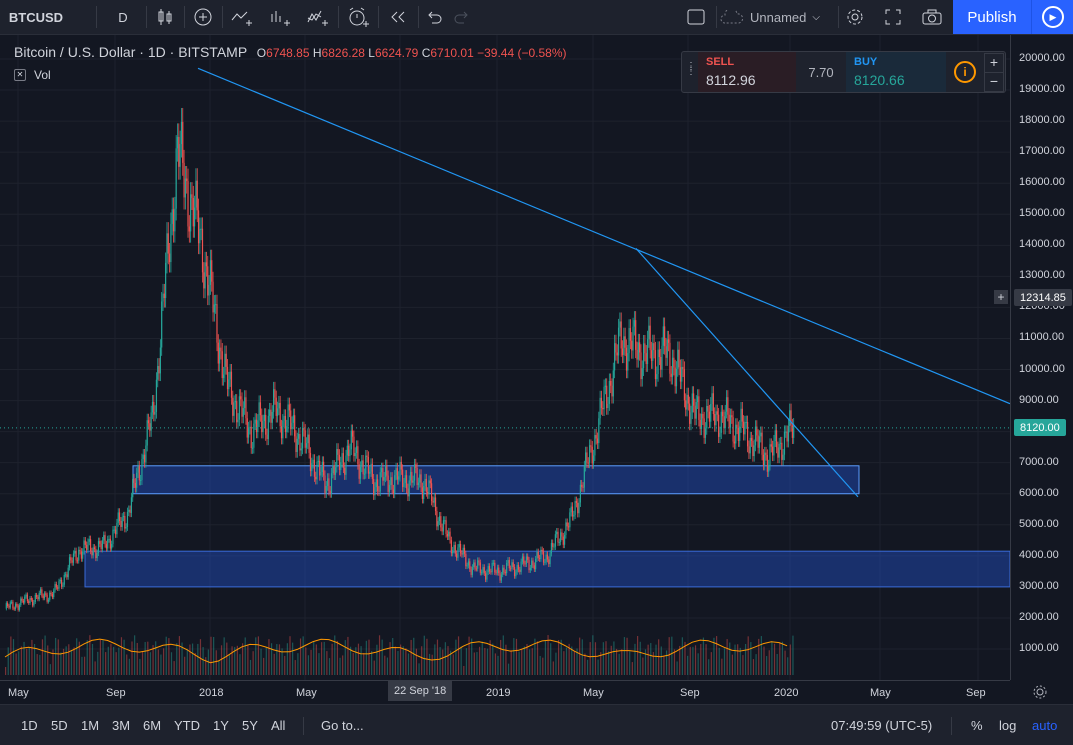 This screenshot has height=745, width=1073. What do you see at coordinates (36, 17) in the screenshot?
I see `symbol-search-button: BTCUSD` at bounding box center [36, 17].